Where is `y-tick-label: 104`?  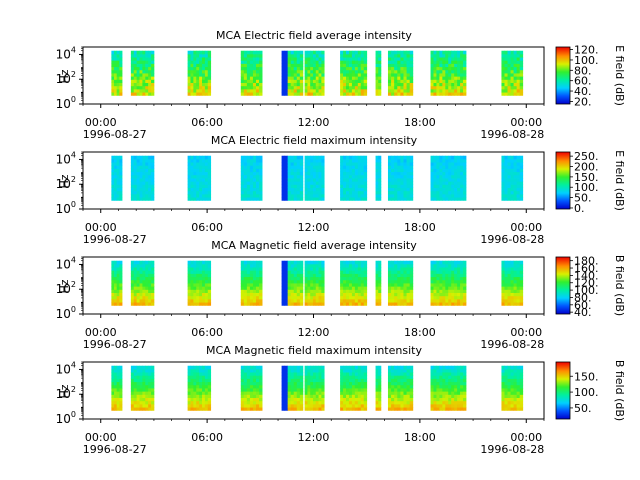
y-tick-label: 104 is located at coordinates (66, 368).